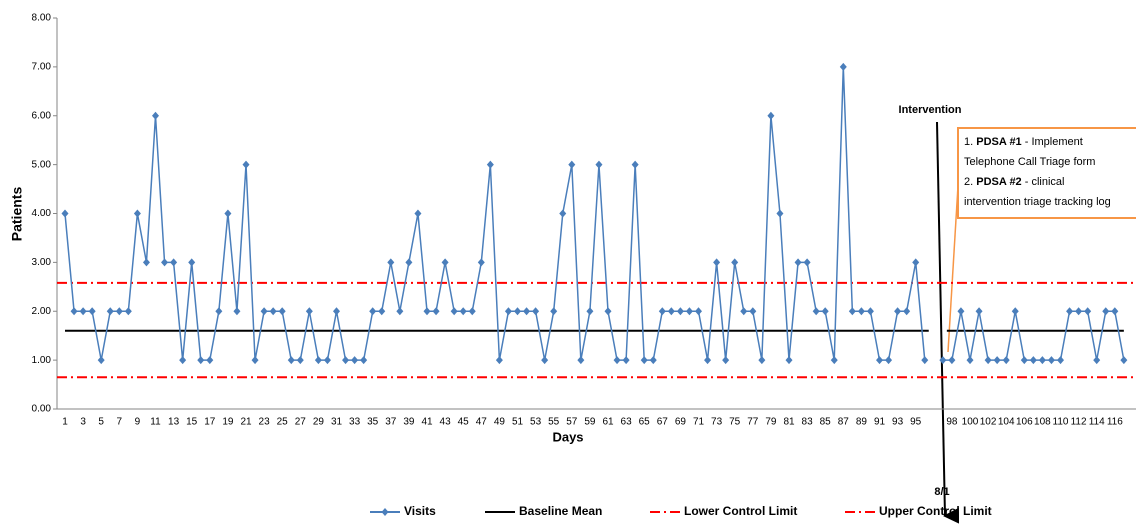 The height and width of the screenshot is (526, 1136). What do you see at coordinates (246, 422) in the screenshot?
I see `x-tick-label: 21` at bounding box center [246, 422].